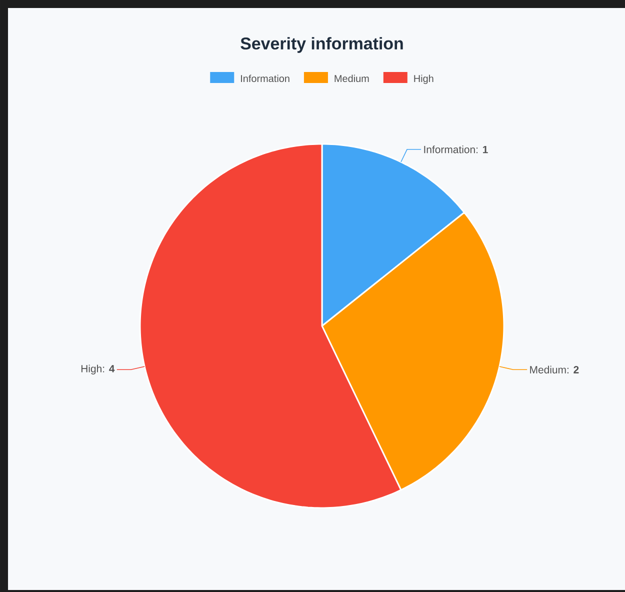 The height and width of the screenshot is (592, 625). Describe the element at coordinates (424, 79) in the screenshot. I see `legend-label: High` at that location.